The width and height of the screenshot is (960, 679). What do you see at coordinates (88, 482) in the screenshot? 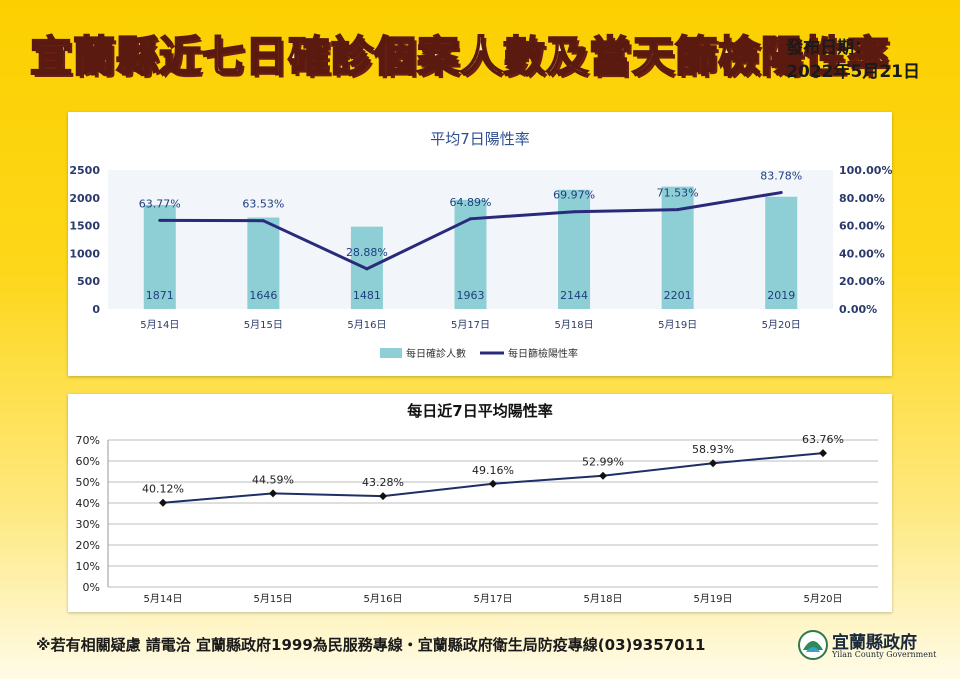
I see `y-tick-label: 50%` at bounding box center [88, 482].